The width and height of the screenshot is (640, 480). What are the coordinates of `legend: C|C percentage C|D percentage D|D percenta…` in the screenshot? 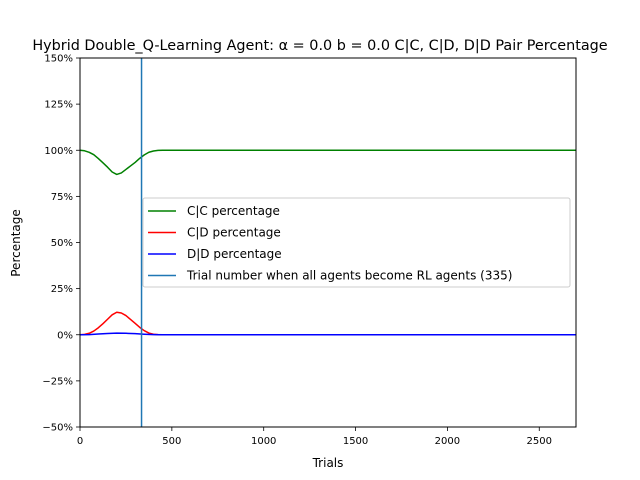 It's located at (356, 242).